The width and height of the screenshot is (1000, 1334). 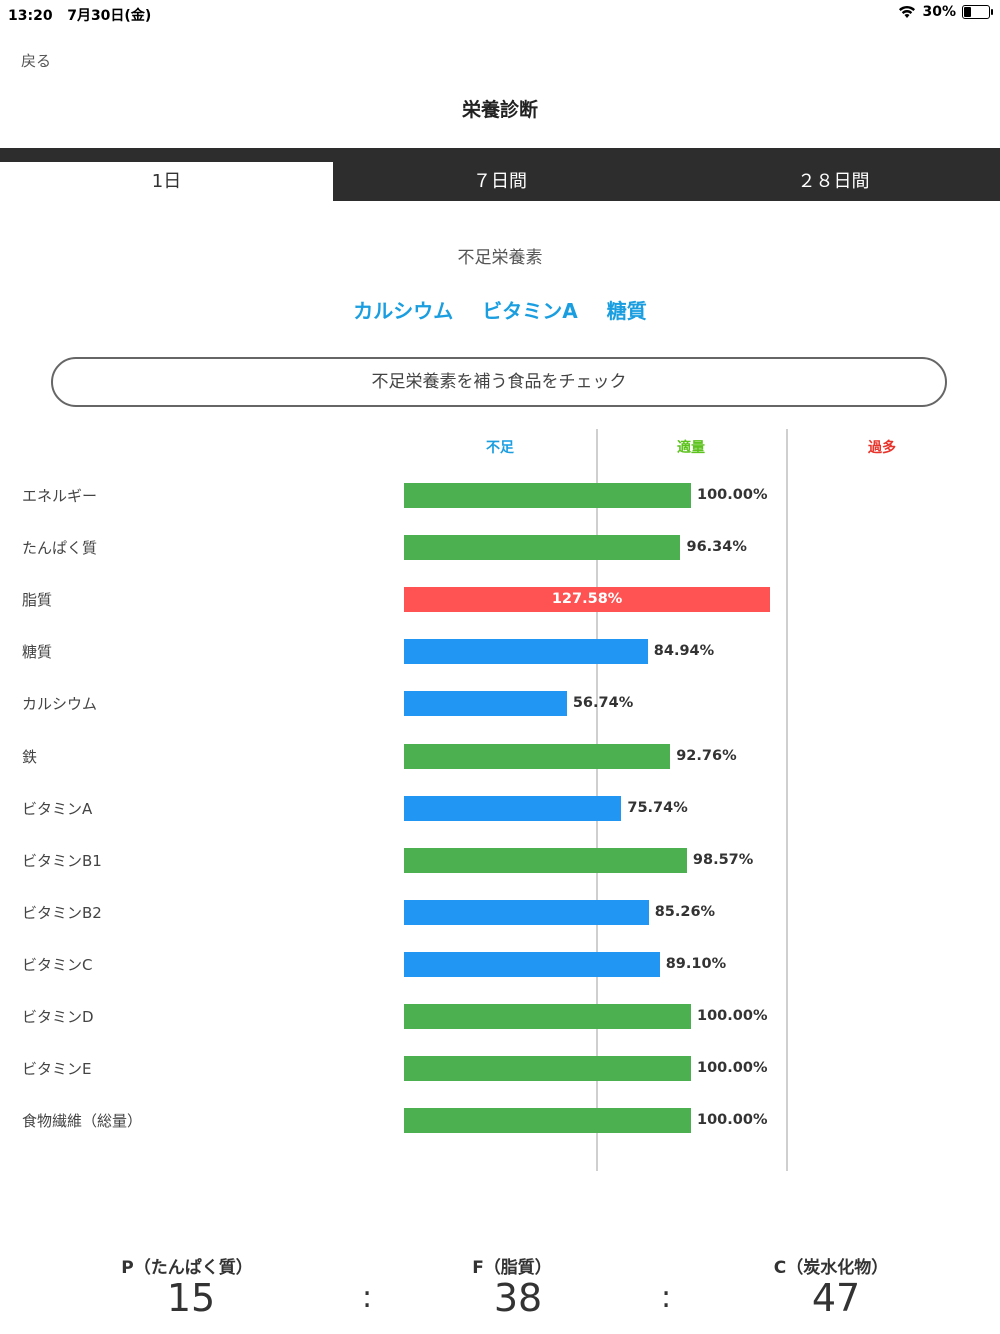 I want to click on check-foods-button: 不足栄養素を補う食品をチェック, so click(x=499, y=382).